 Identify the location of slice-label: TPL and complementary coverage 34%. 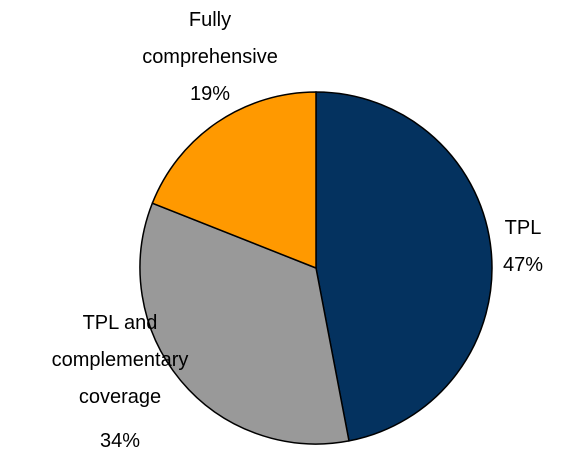
(120, 382).